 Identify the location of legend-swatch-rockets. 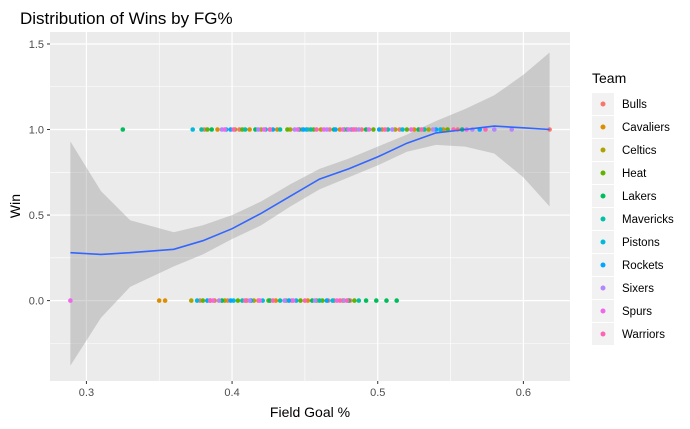
(603, 265).